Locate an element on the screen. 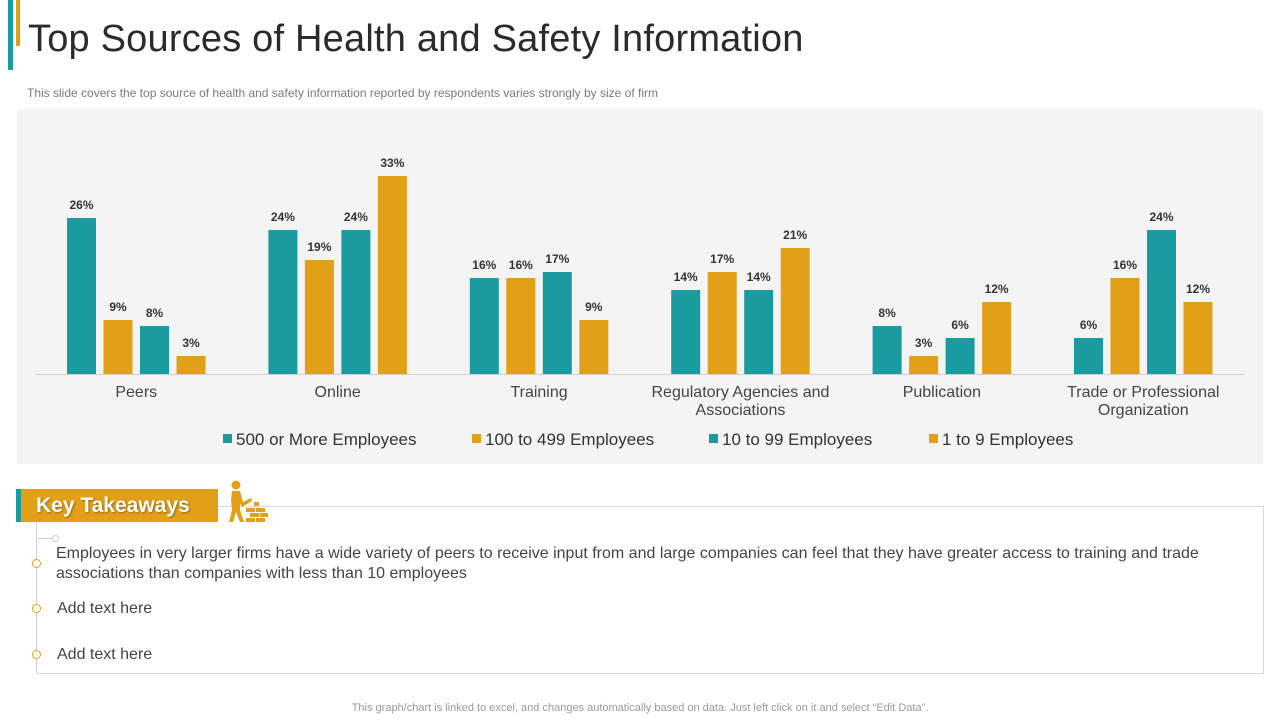 The image size is (1280, 720). category-label-5-1: Organization is located at coordinates (1143, 410).